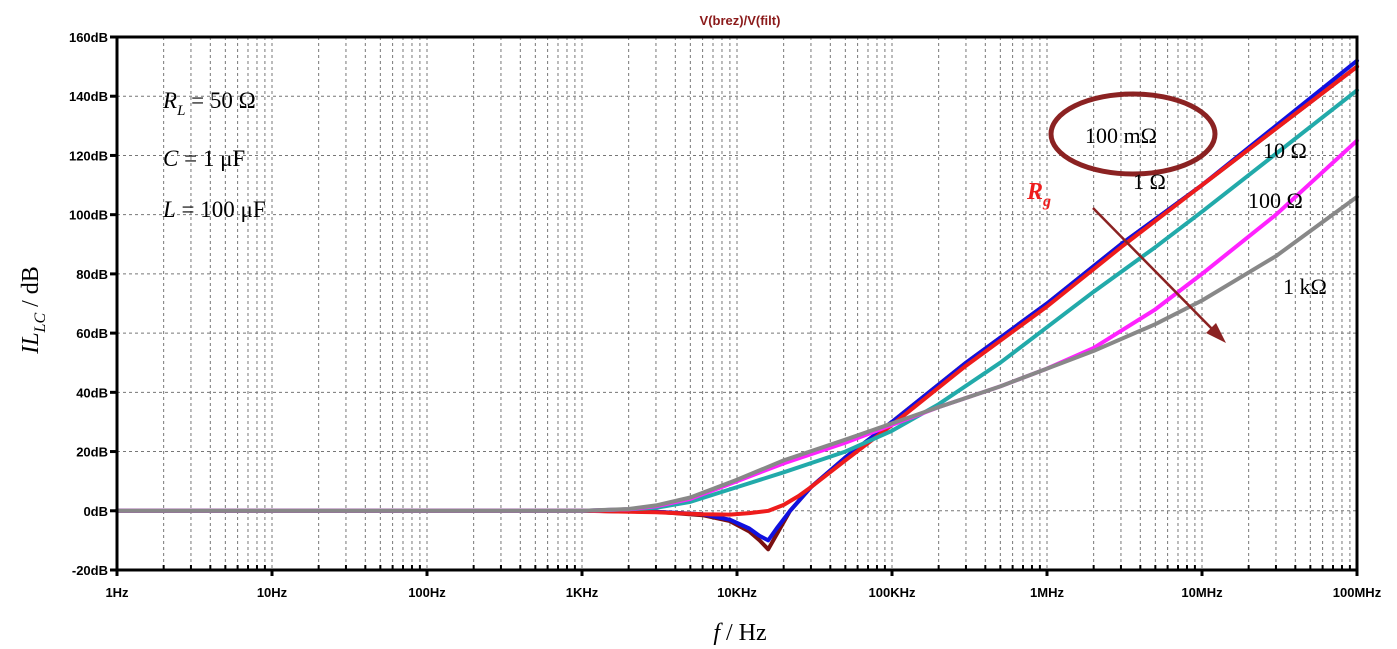  I want to click on y-tick-label: 20dB, so click(92, 452).